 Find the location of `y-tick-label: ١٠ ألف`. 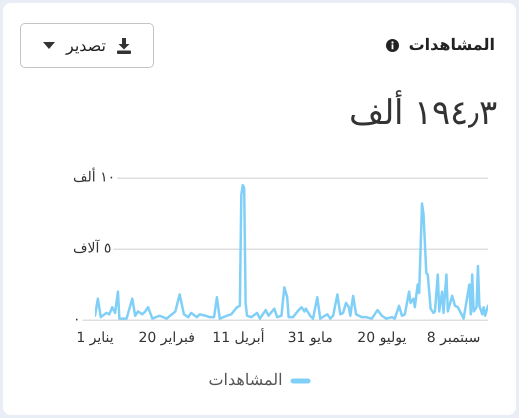

y-tick-label: ١٠ ألف is located at coordinates (94, 177).